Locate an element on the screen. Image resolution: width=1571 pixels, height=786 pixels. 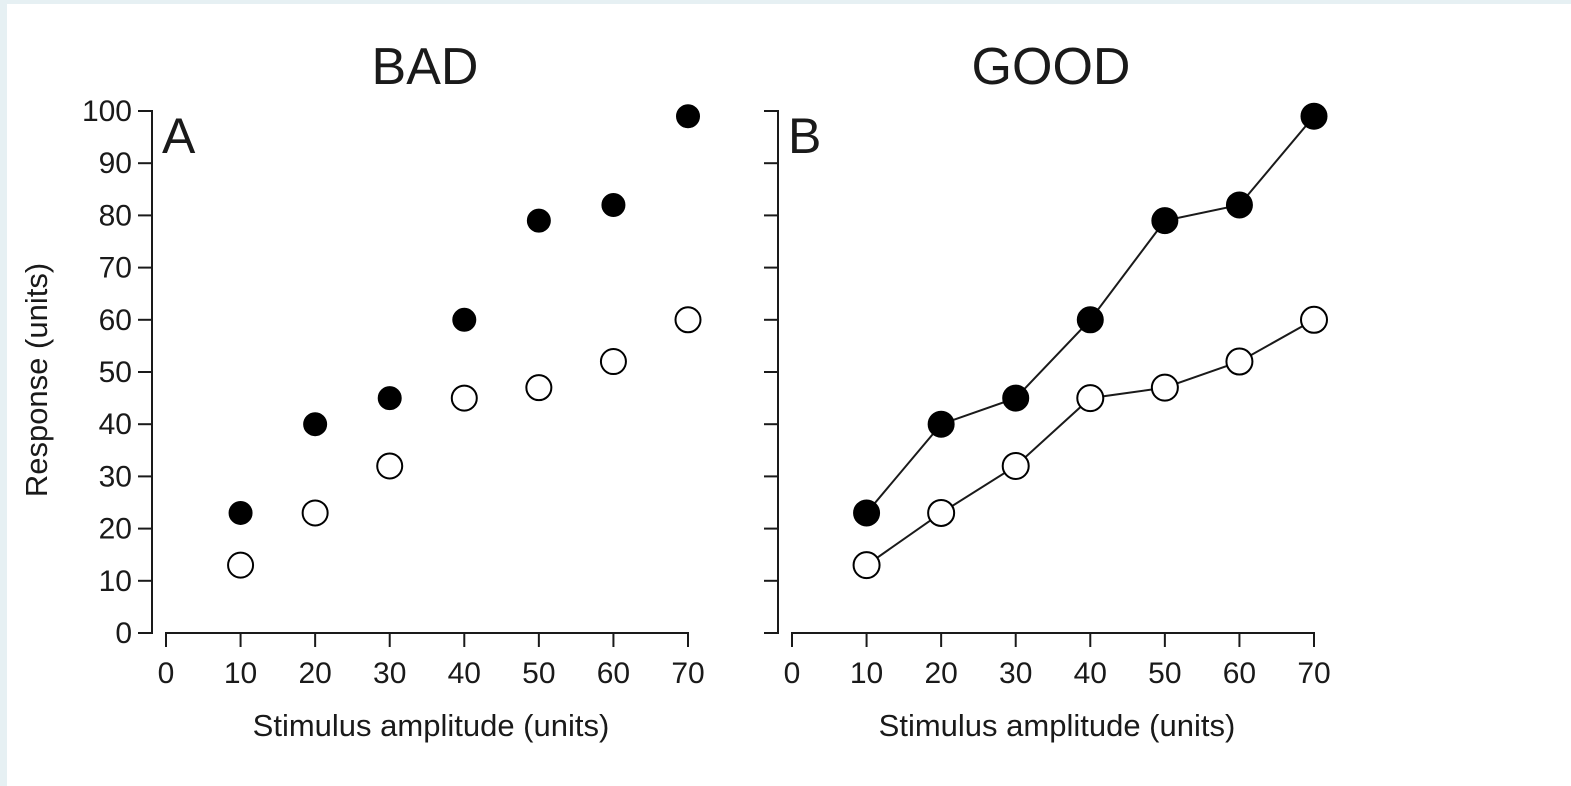
panel-a-x-tick-label: 70 is located at coordinates (687, 673).